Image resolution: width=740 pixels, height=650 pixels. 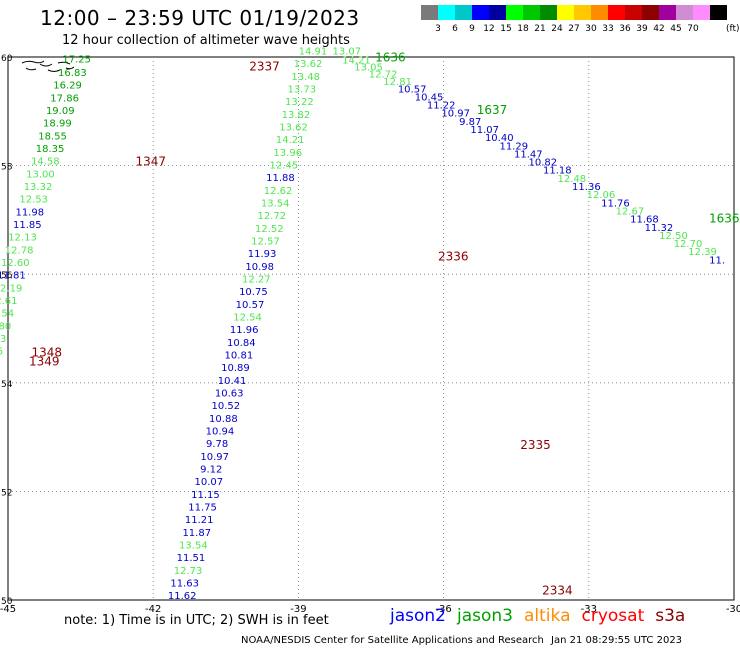 I want to click on wave-height-value: 11.15, so click(x=205, y=495).